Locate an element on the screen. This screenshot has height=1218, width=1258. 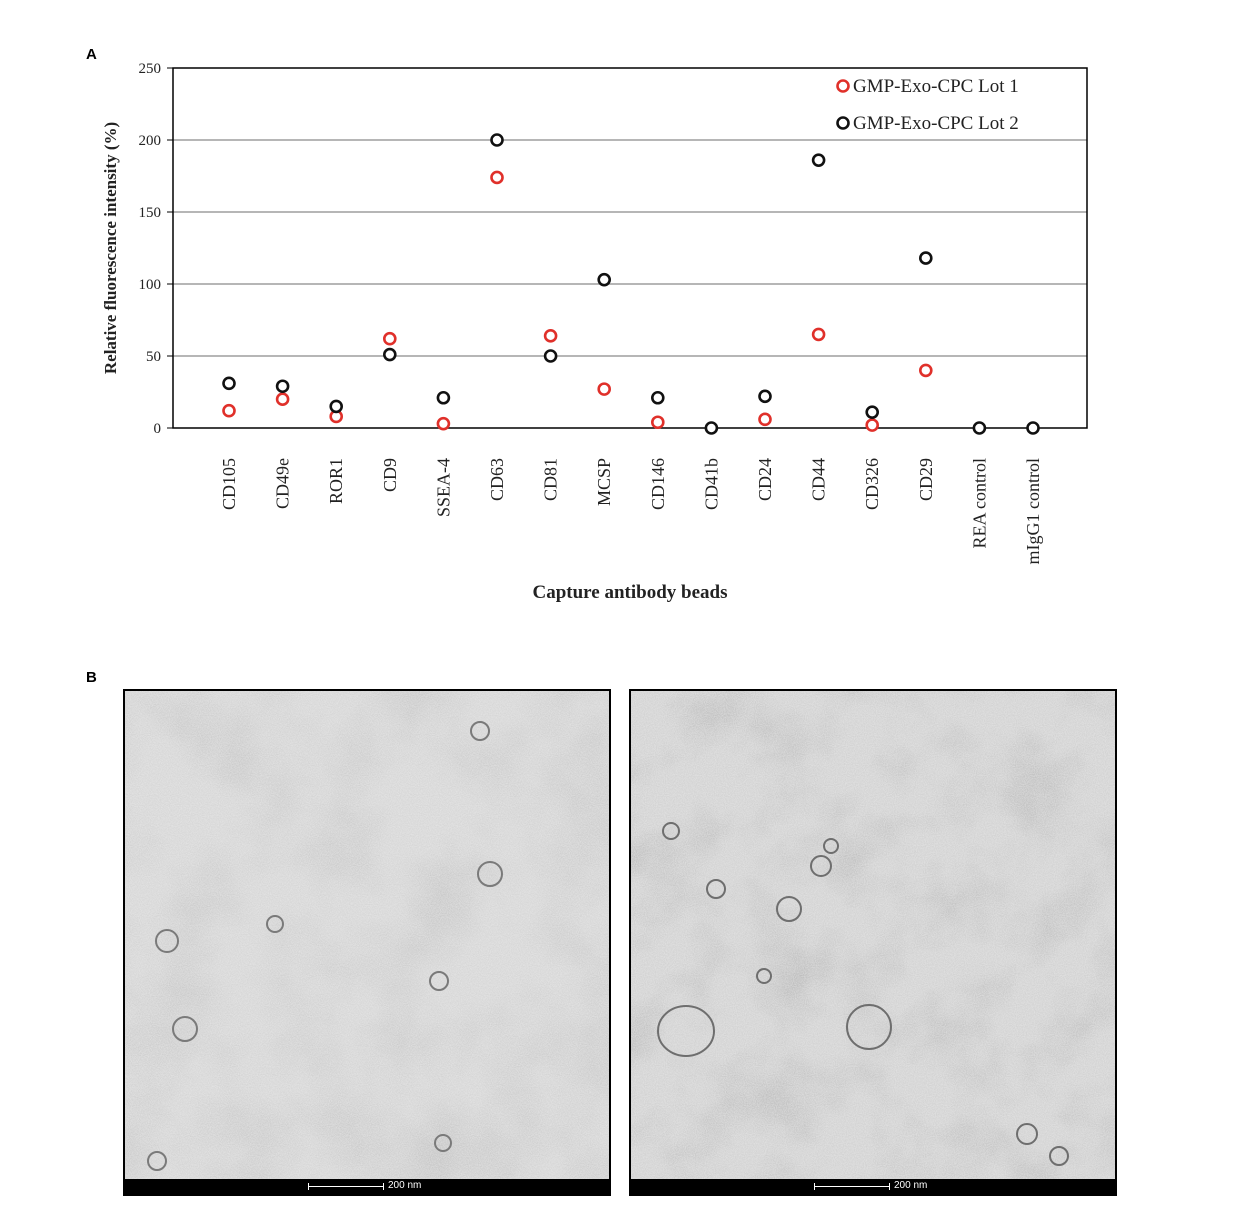
x-tick-label: mIgG1 control is located at coordinates (1033, 511).